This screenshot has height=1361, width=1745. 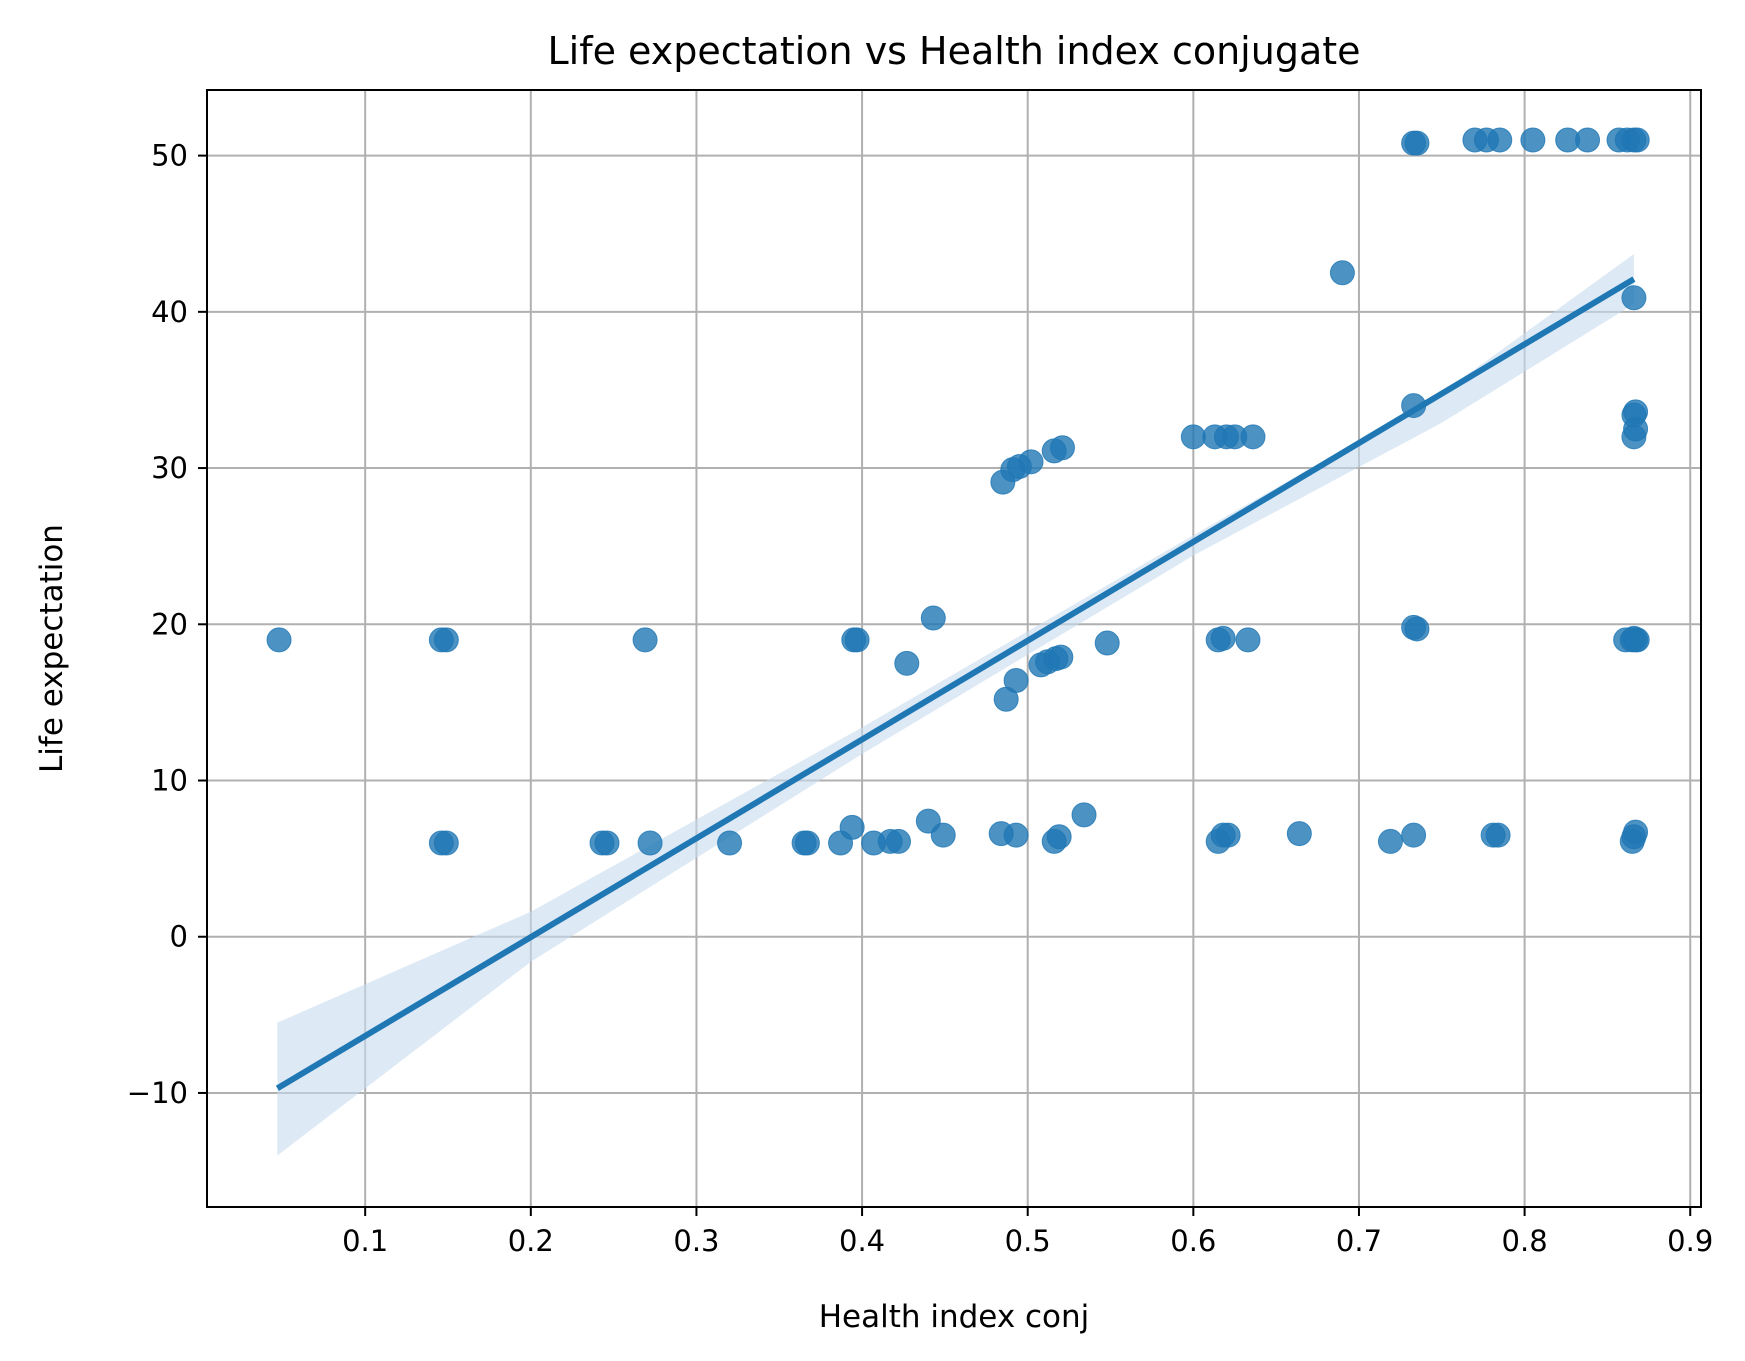 I want to click on x-tick-label: 0.6, so click(x=1193, y=1241).